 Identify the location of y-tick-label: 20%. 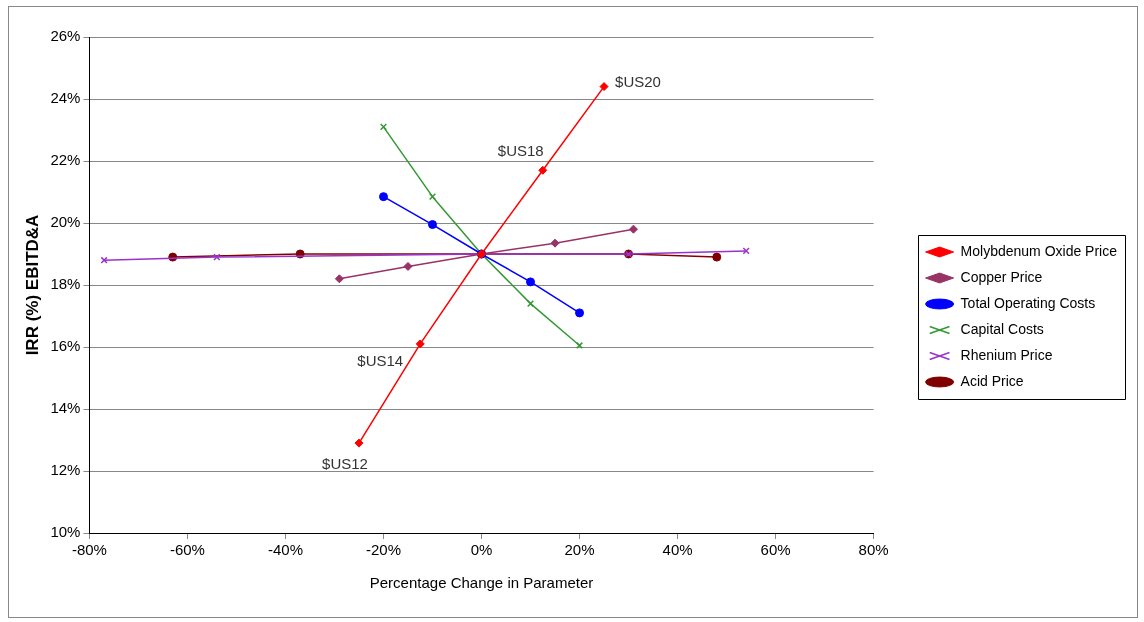
(65, 222).